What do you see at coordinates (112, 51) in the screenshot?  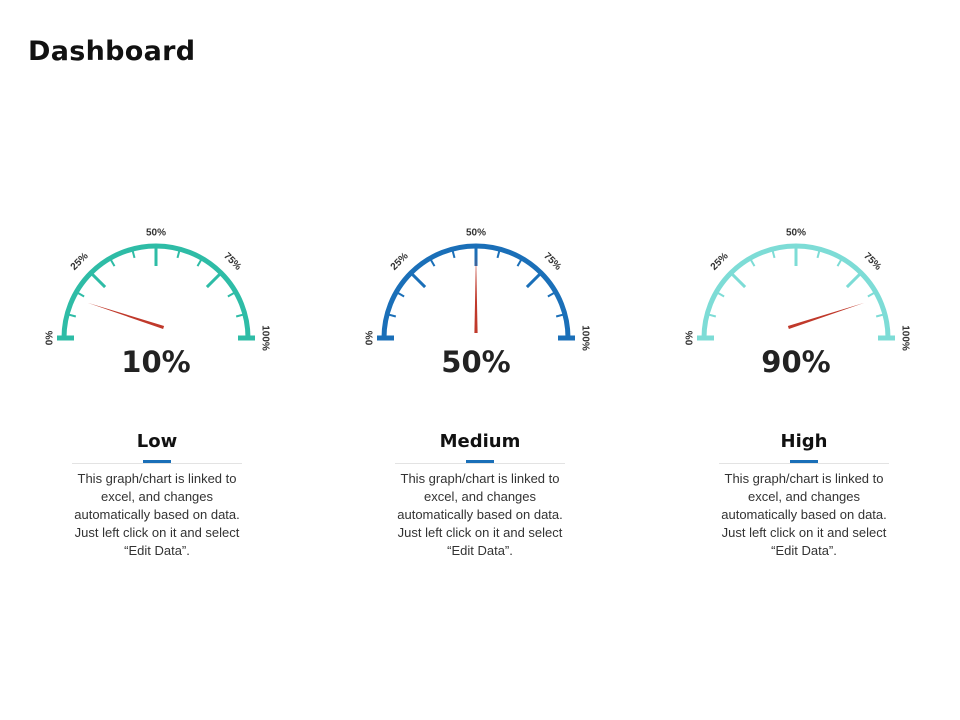 I see `page-title: Dashboard` at bounding box center [112, 51].